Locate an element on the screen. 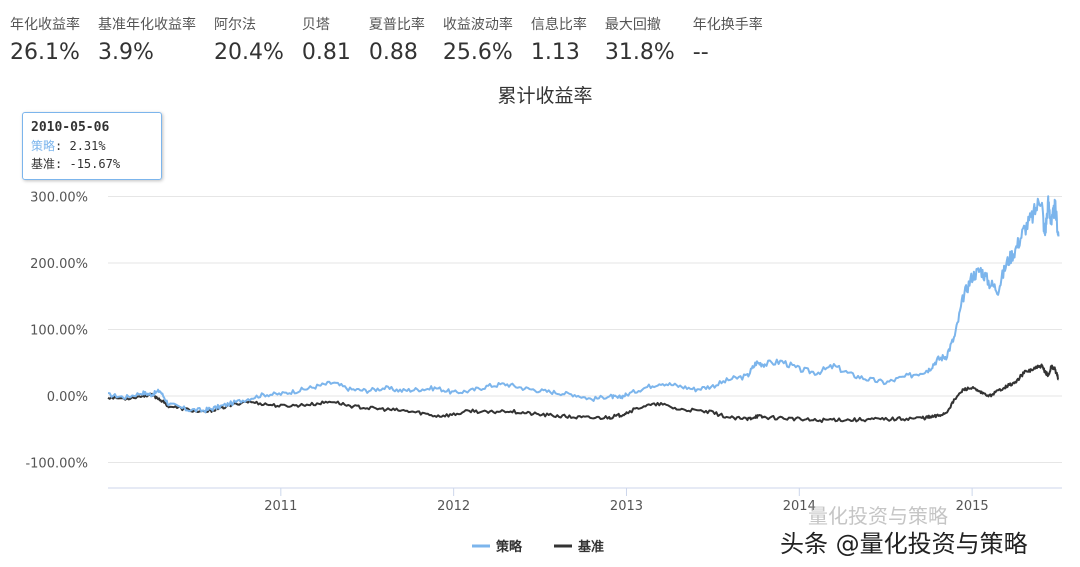 This screenshot has height=567, width=1080. metric-label: 年化收益率 is located at coordinates (45, 25).